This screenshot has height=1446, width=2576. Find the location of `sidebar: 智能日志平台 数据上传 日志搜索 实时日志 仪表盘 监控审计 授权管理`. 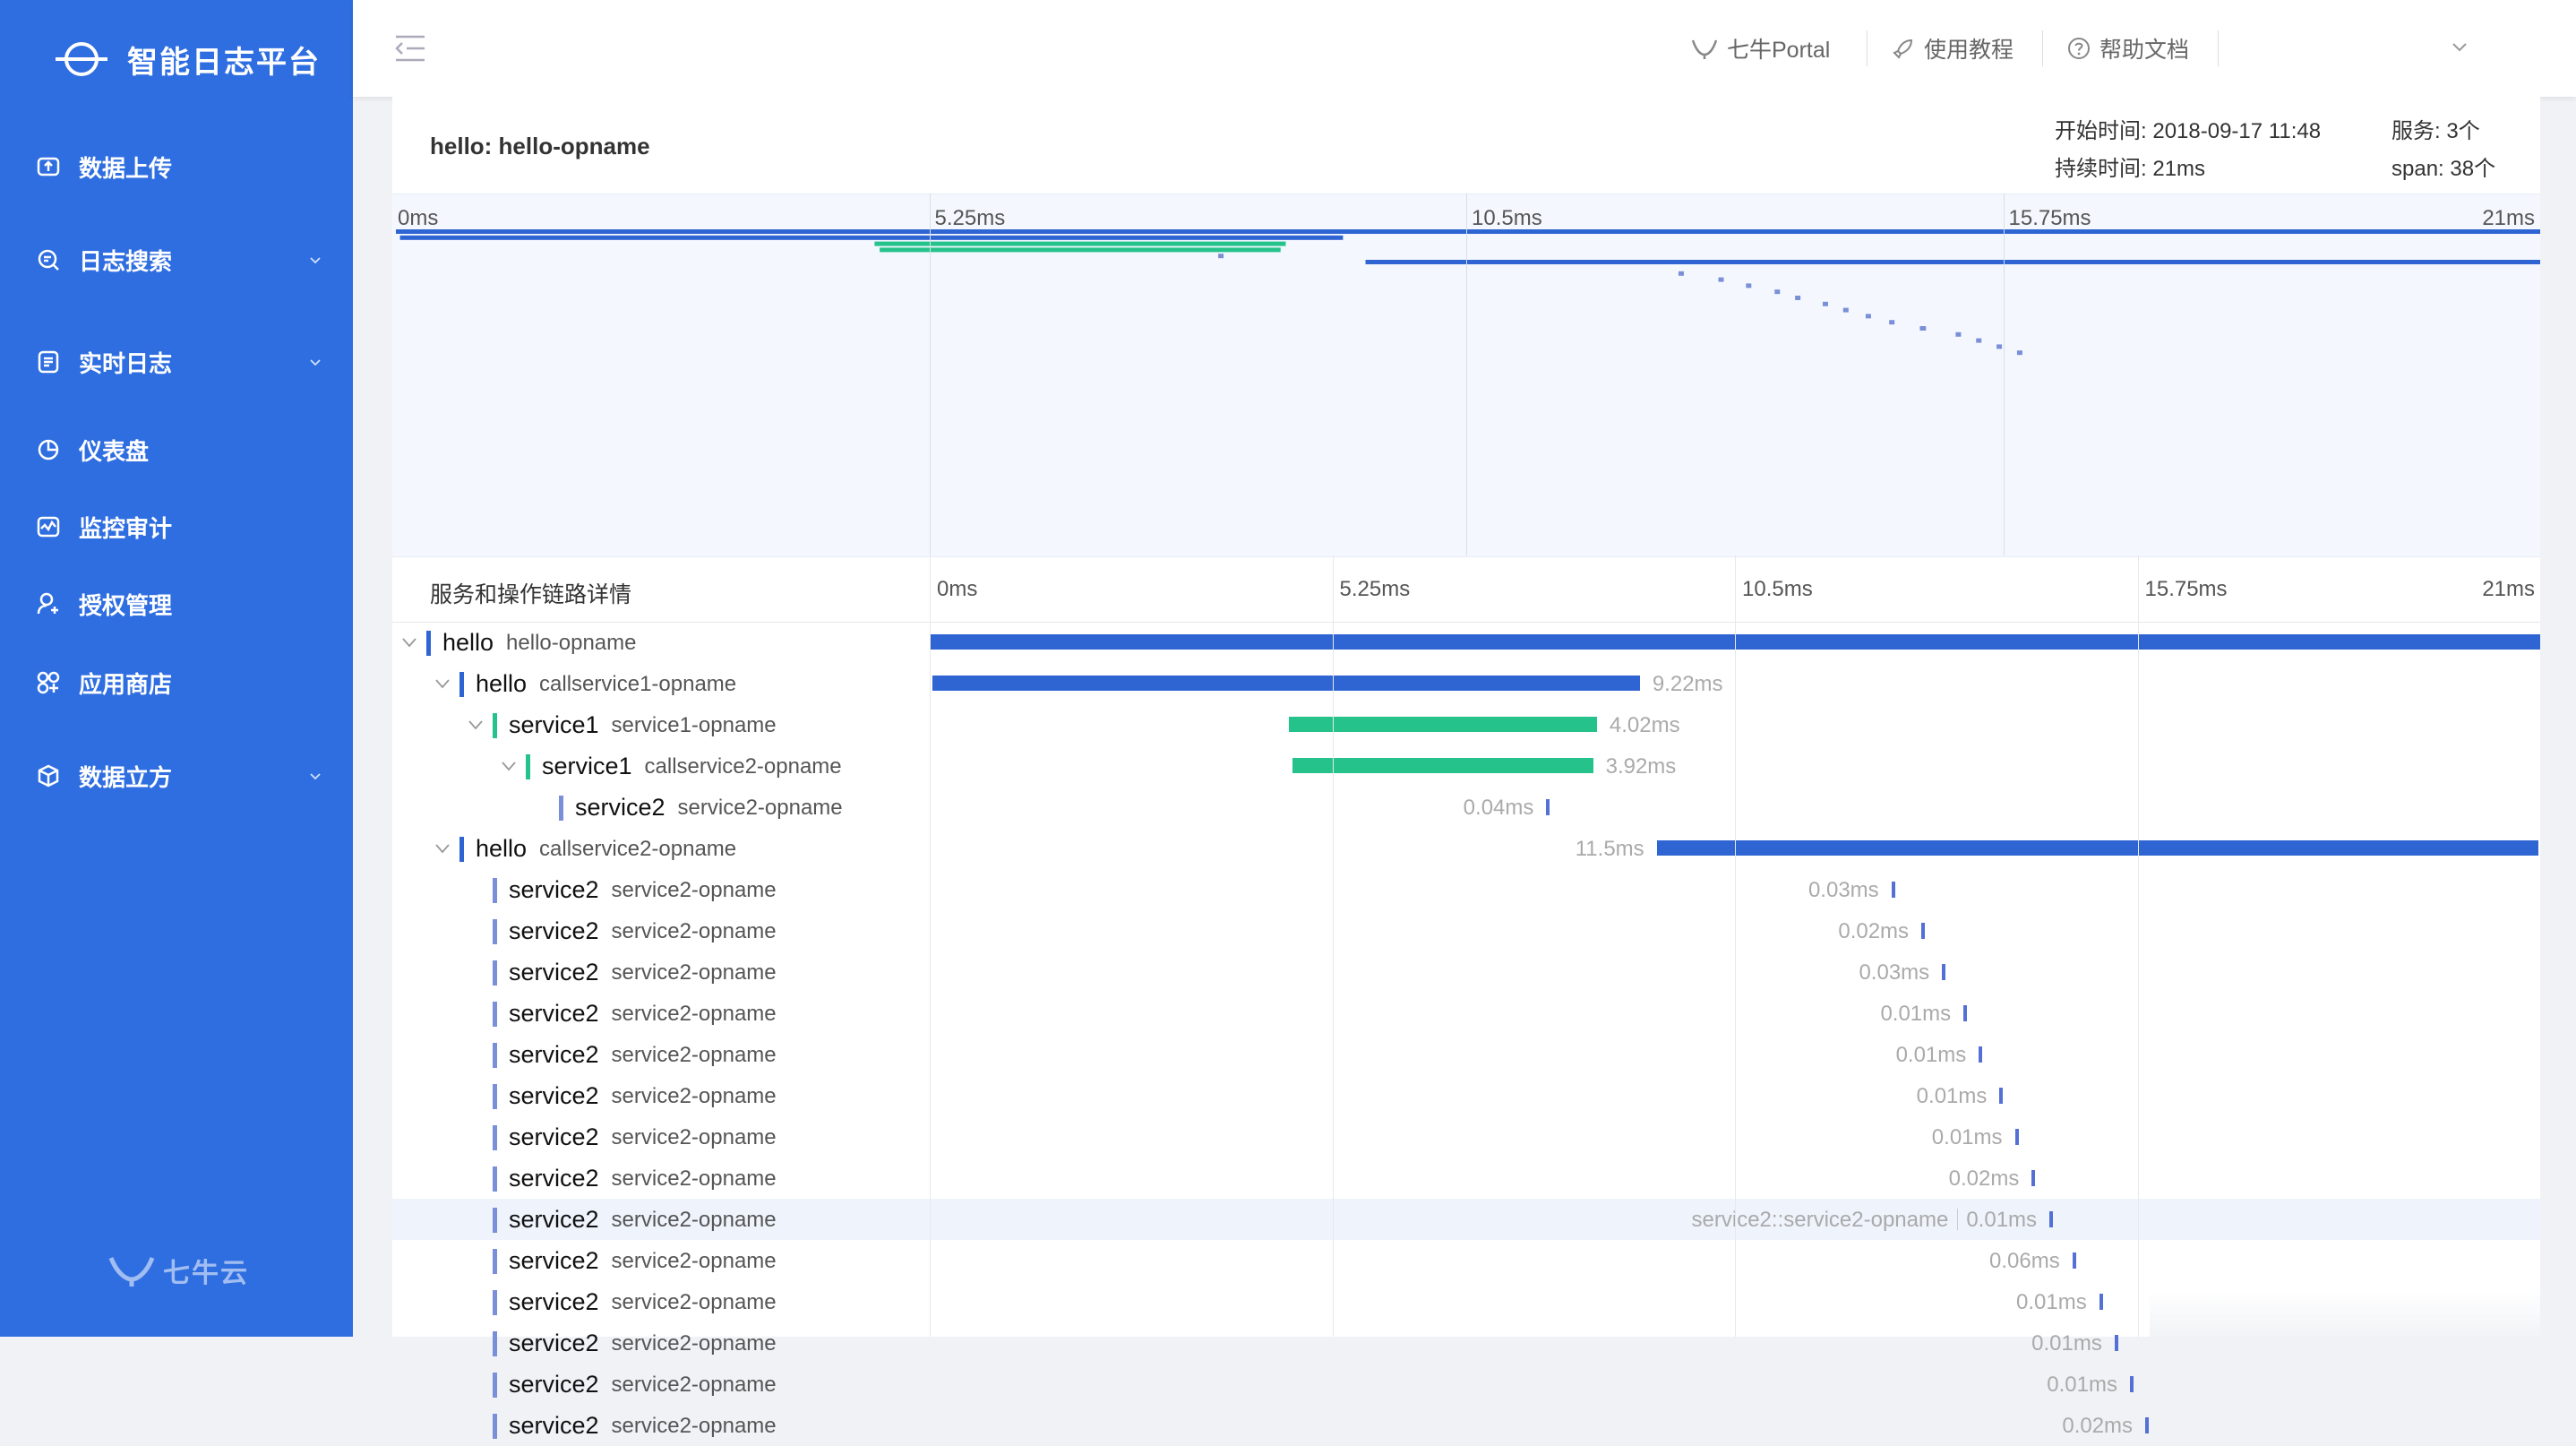

sidebar: 智能日志平台 数据上传 日志搜索 实时日志 仪表盘 监控审计 授权管理 is located at coordinates (176, 668).